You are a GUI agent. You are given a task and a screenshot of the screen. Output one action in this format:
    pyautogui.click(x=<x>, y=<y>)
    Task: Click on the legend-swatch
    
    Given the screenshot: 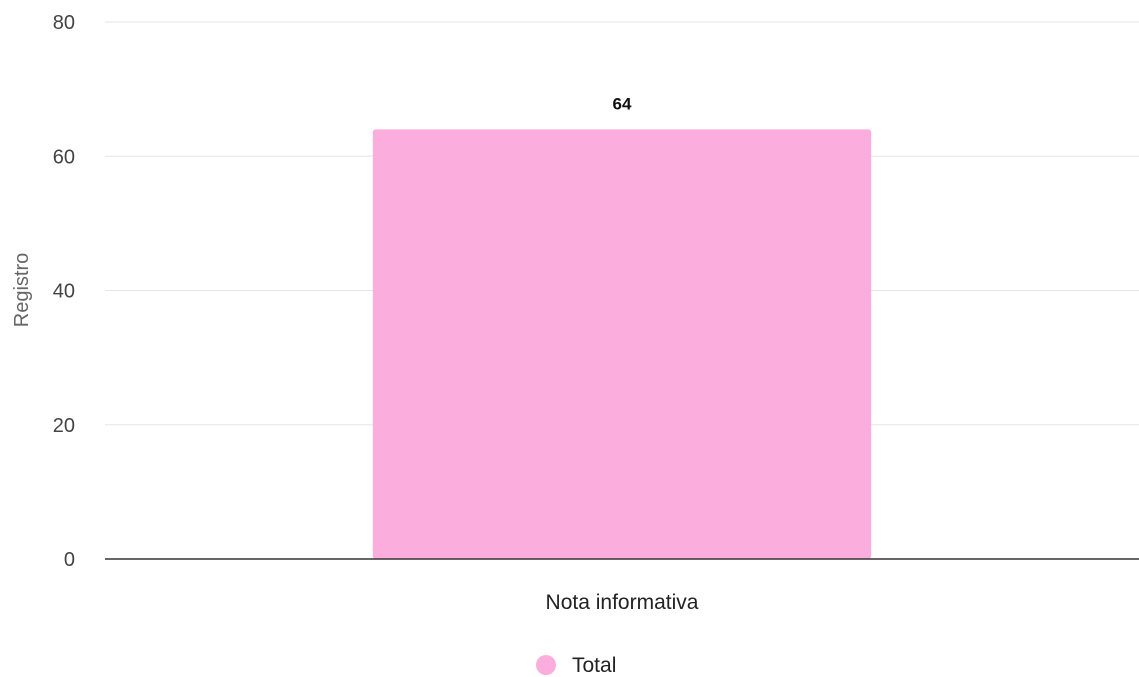 What is the action you would take?
    pyautogui.click(x=546, y=665)
    